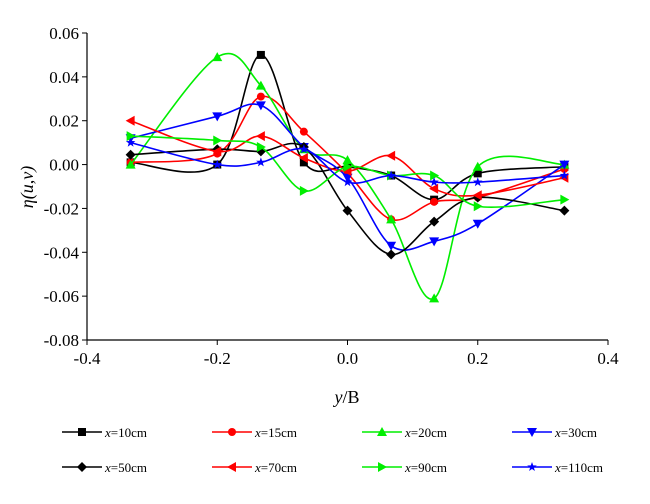 This screenshot has height=504, width=650. I want to click on legend-item: x=110cm, so click(557, 467).